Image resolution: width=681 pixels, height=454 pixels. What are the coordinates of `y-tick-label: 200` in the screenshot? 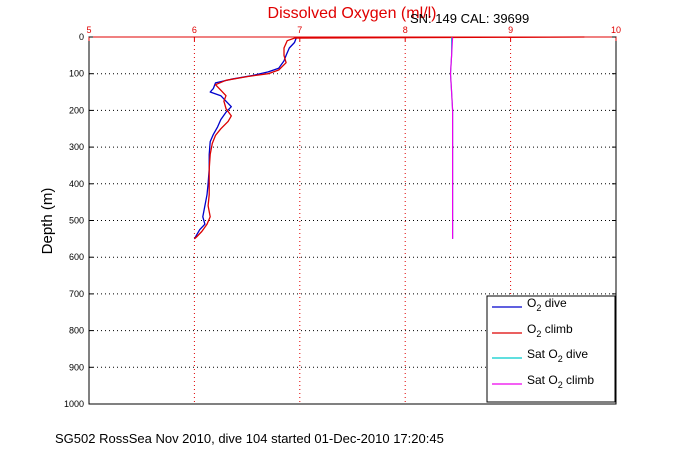 It's located at (76, 110).